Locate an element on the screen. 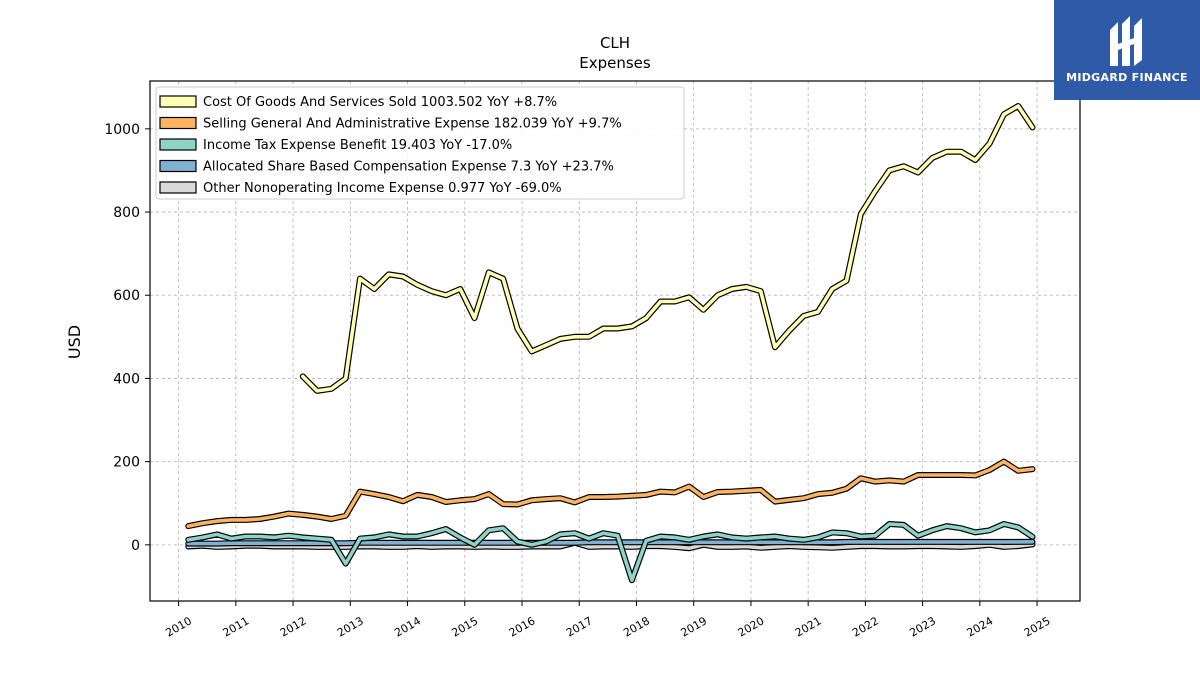  brand-logo: MIDGARD FINANCE is located at coordinates (1127, 50).